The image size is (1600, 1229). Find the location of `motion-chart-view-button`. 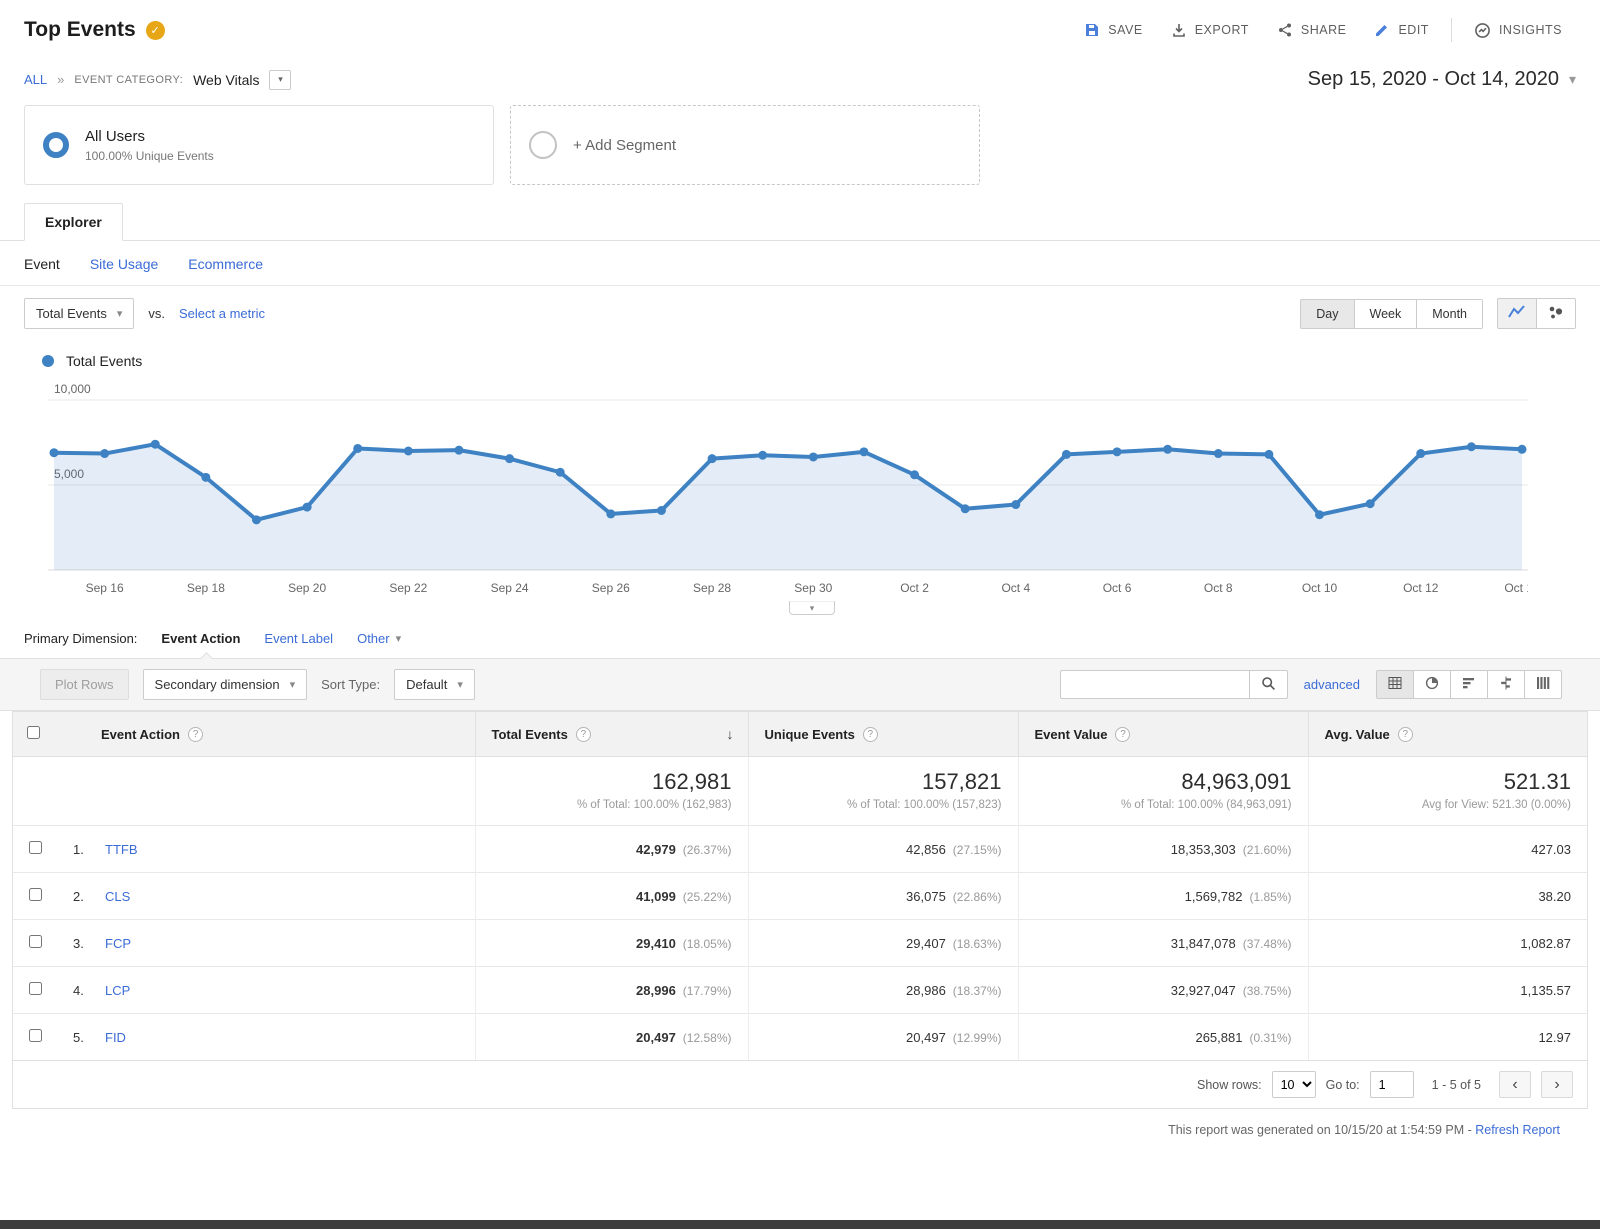

motion-chart-view-button is located at coordinates (1556, 313).